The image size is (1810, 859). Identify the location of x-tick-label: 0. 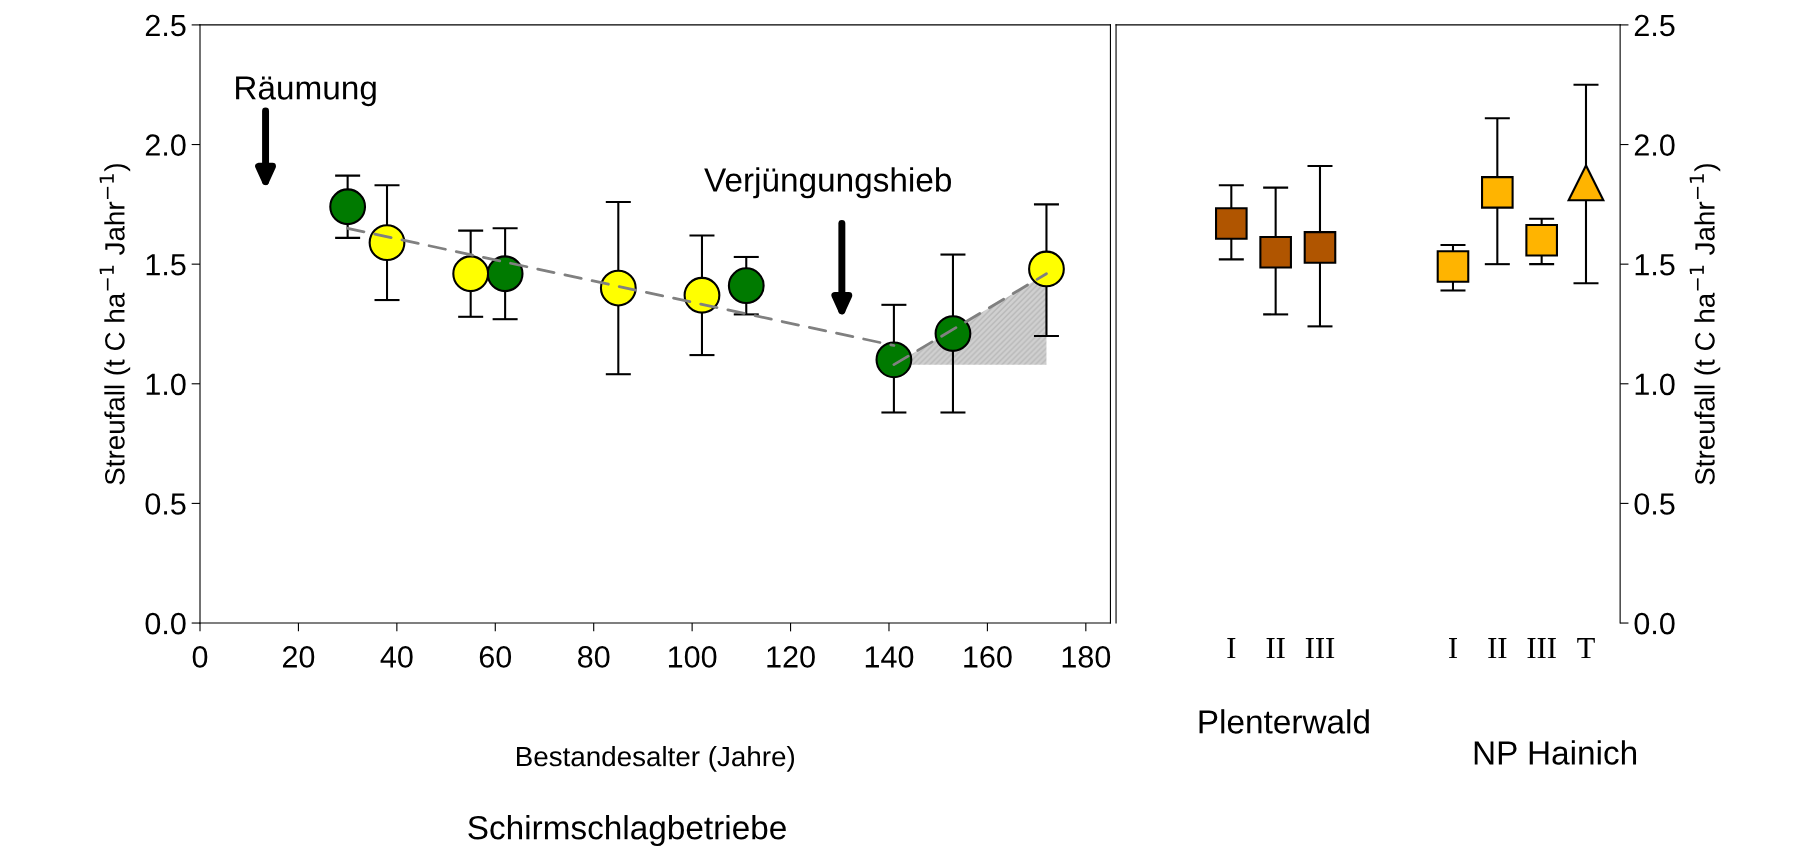
(200, 657).